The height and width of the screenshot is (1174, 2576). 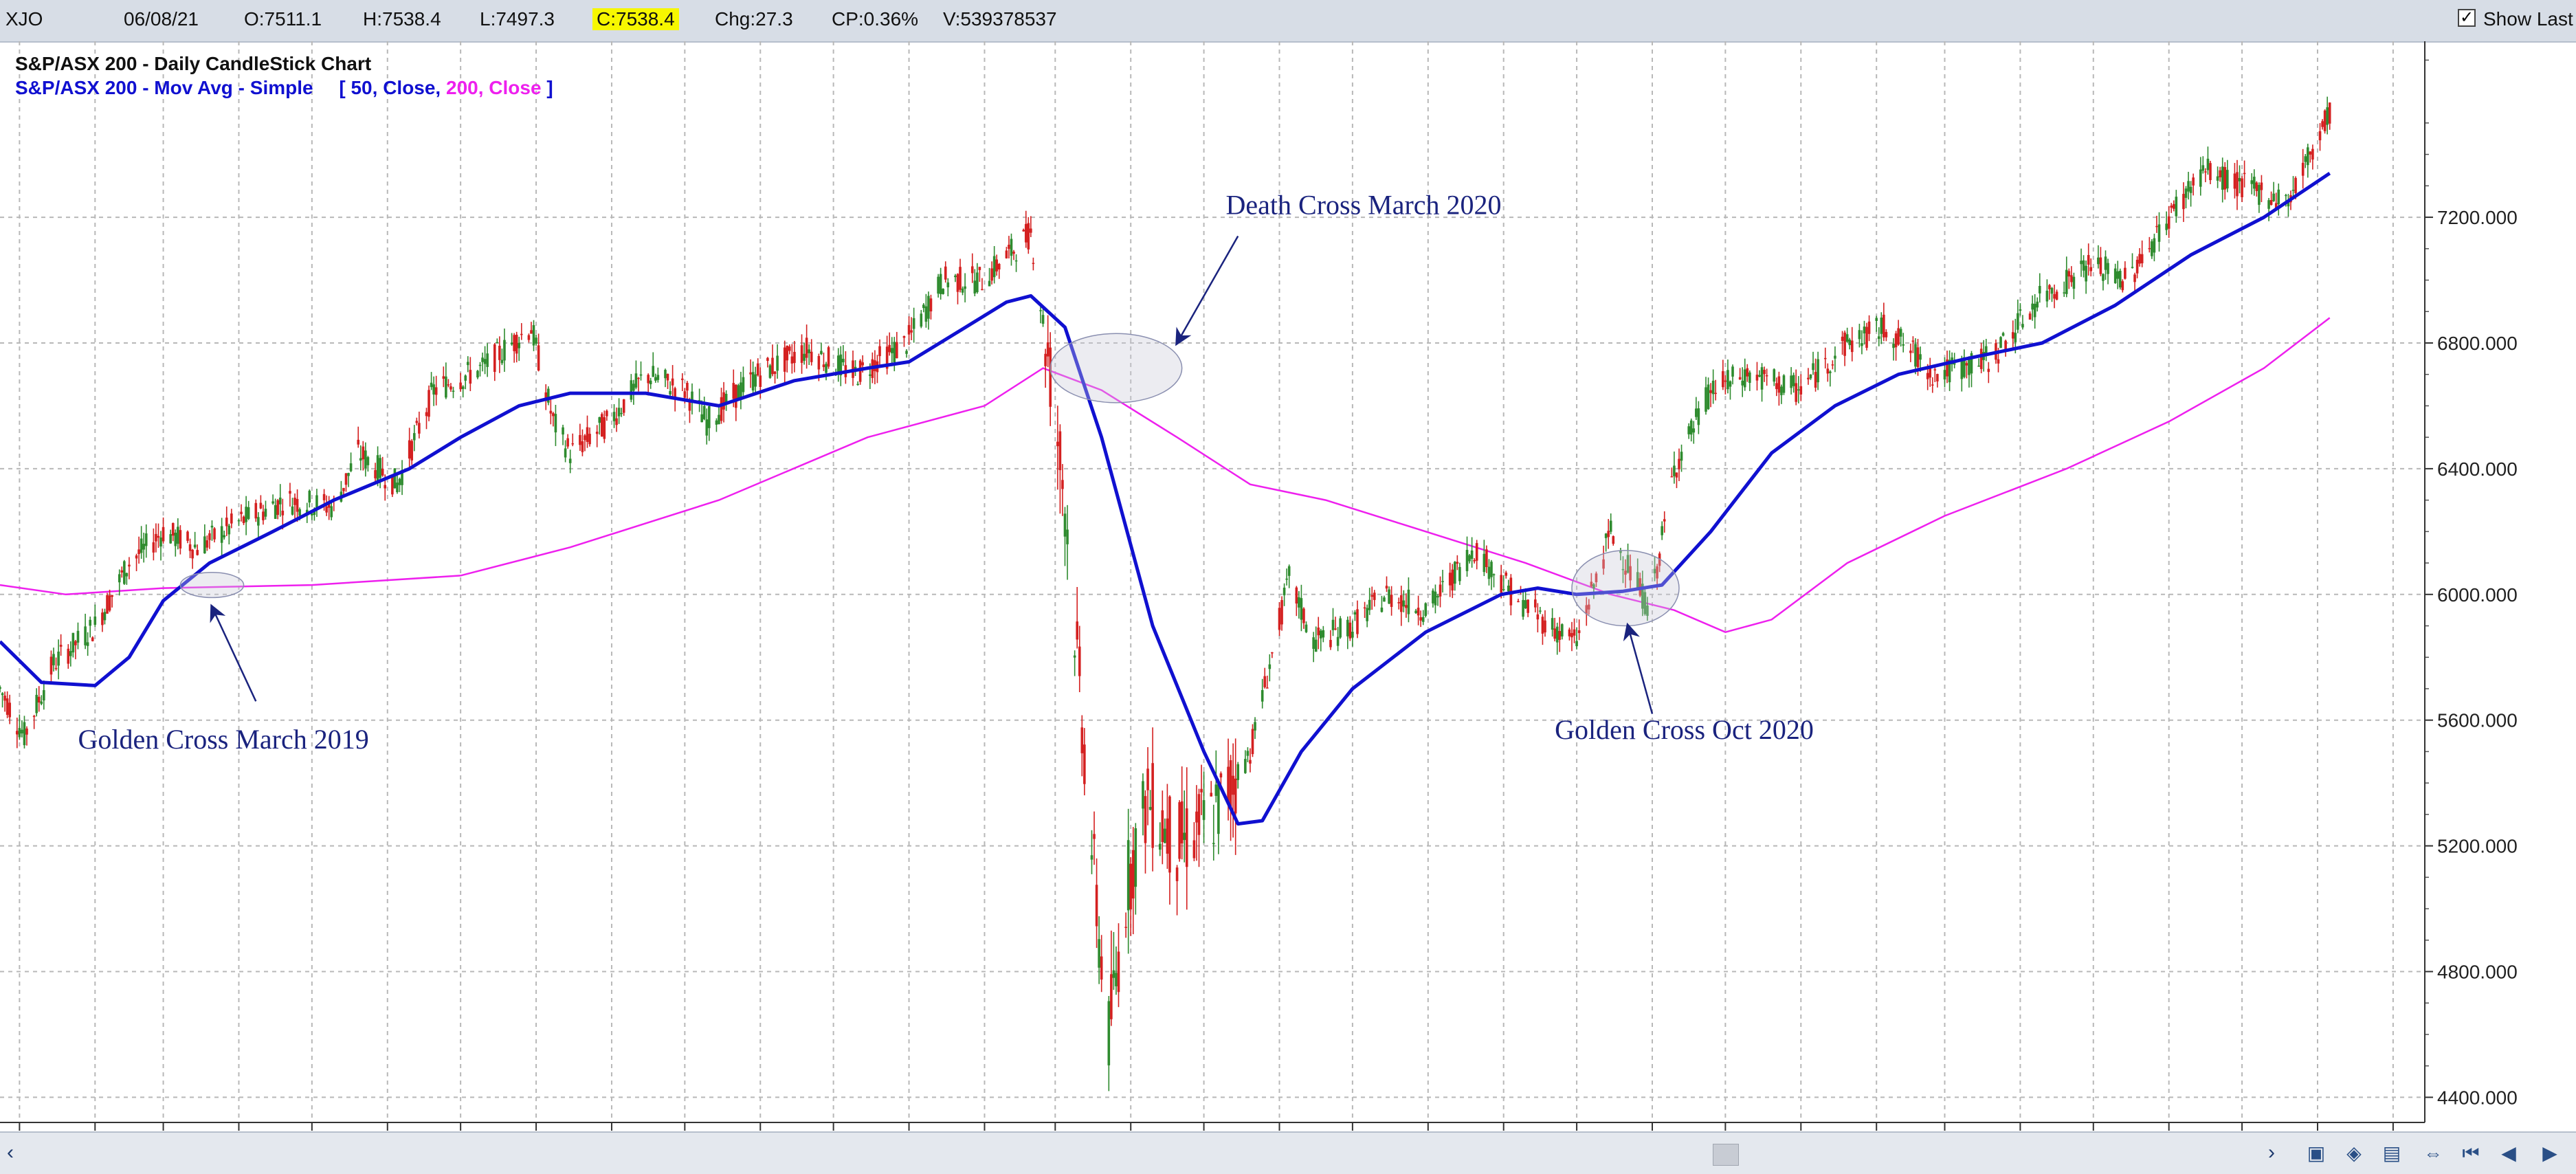 I want to click on x-tick-label: April, so click(x=2042, y=1130).